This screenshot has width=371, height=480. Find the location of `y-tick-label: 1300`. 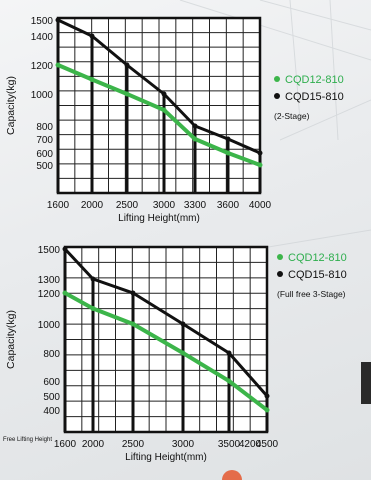

y-tick-label: 1300 is located at coordinates (49, 280).